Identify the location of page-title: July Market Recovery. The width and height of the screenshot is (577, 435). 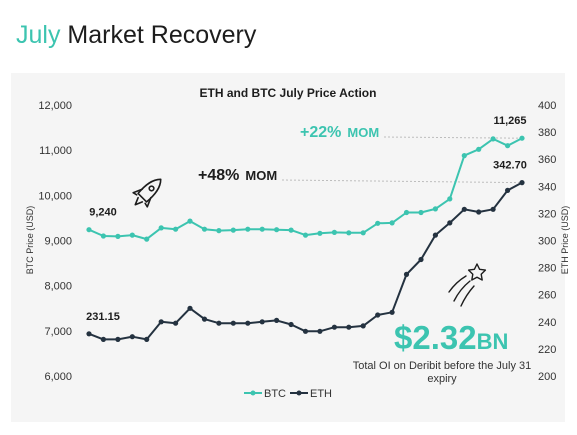
(136, 35).